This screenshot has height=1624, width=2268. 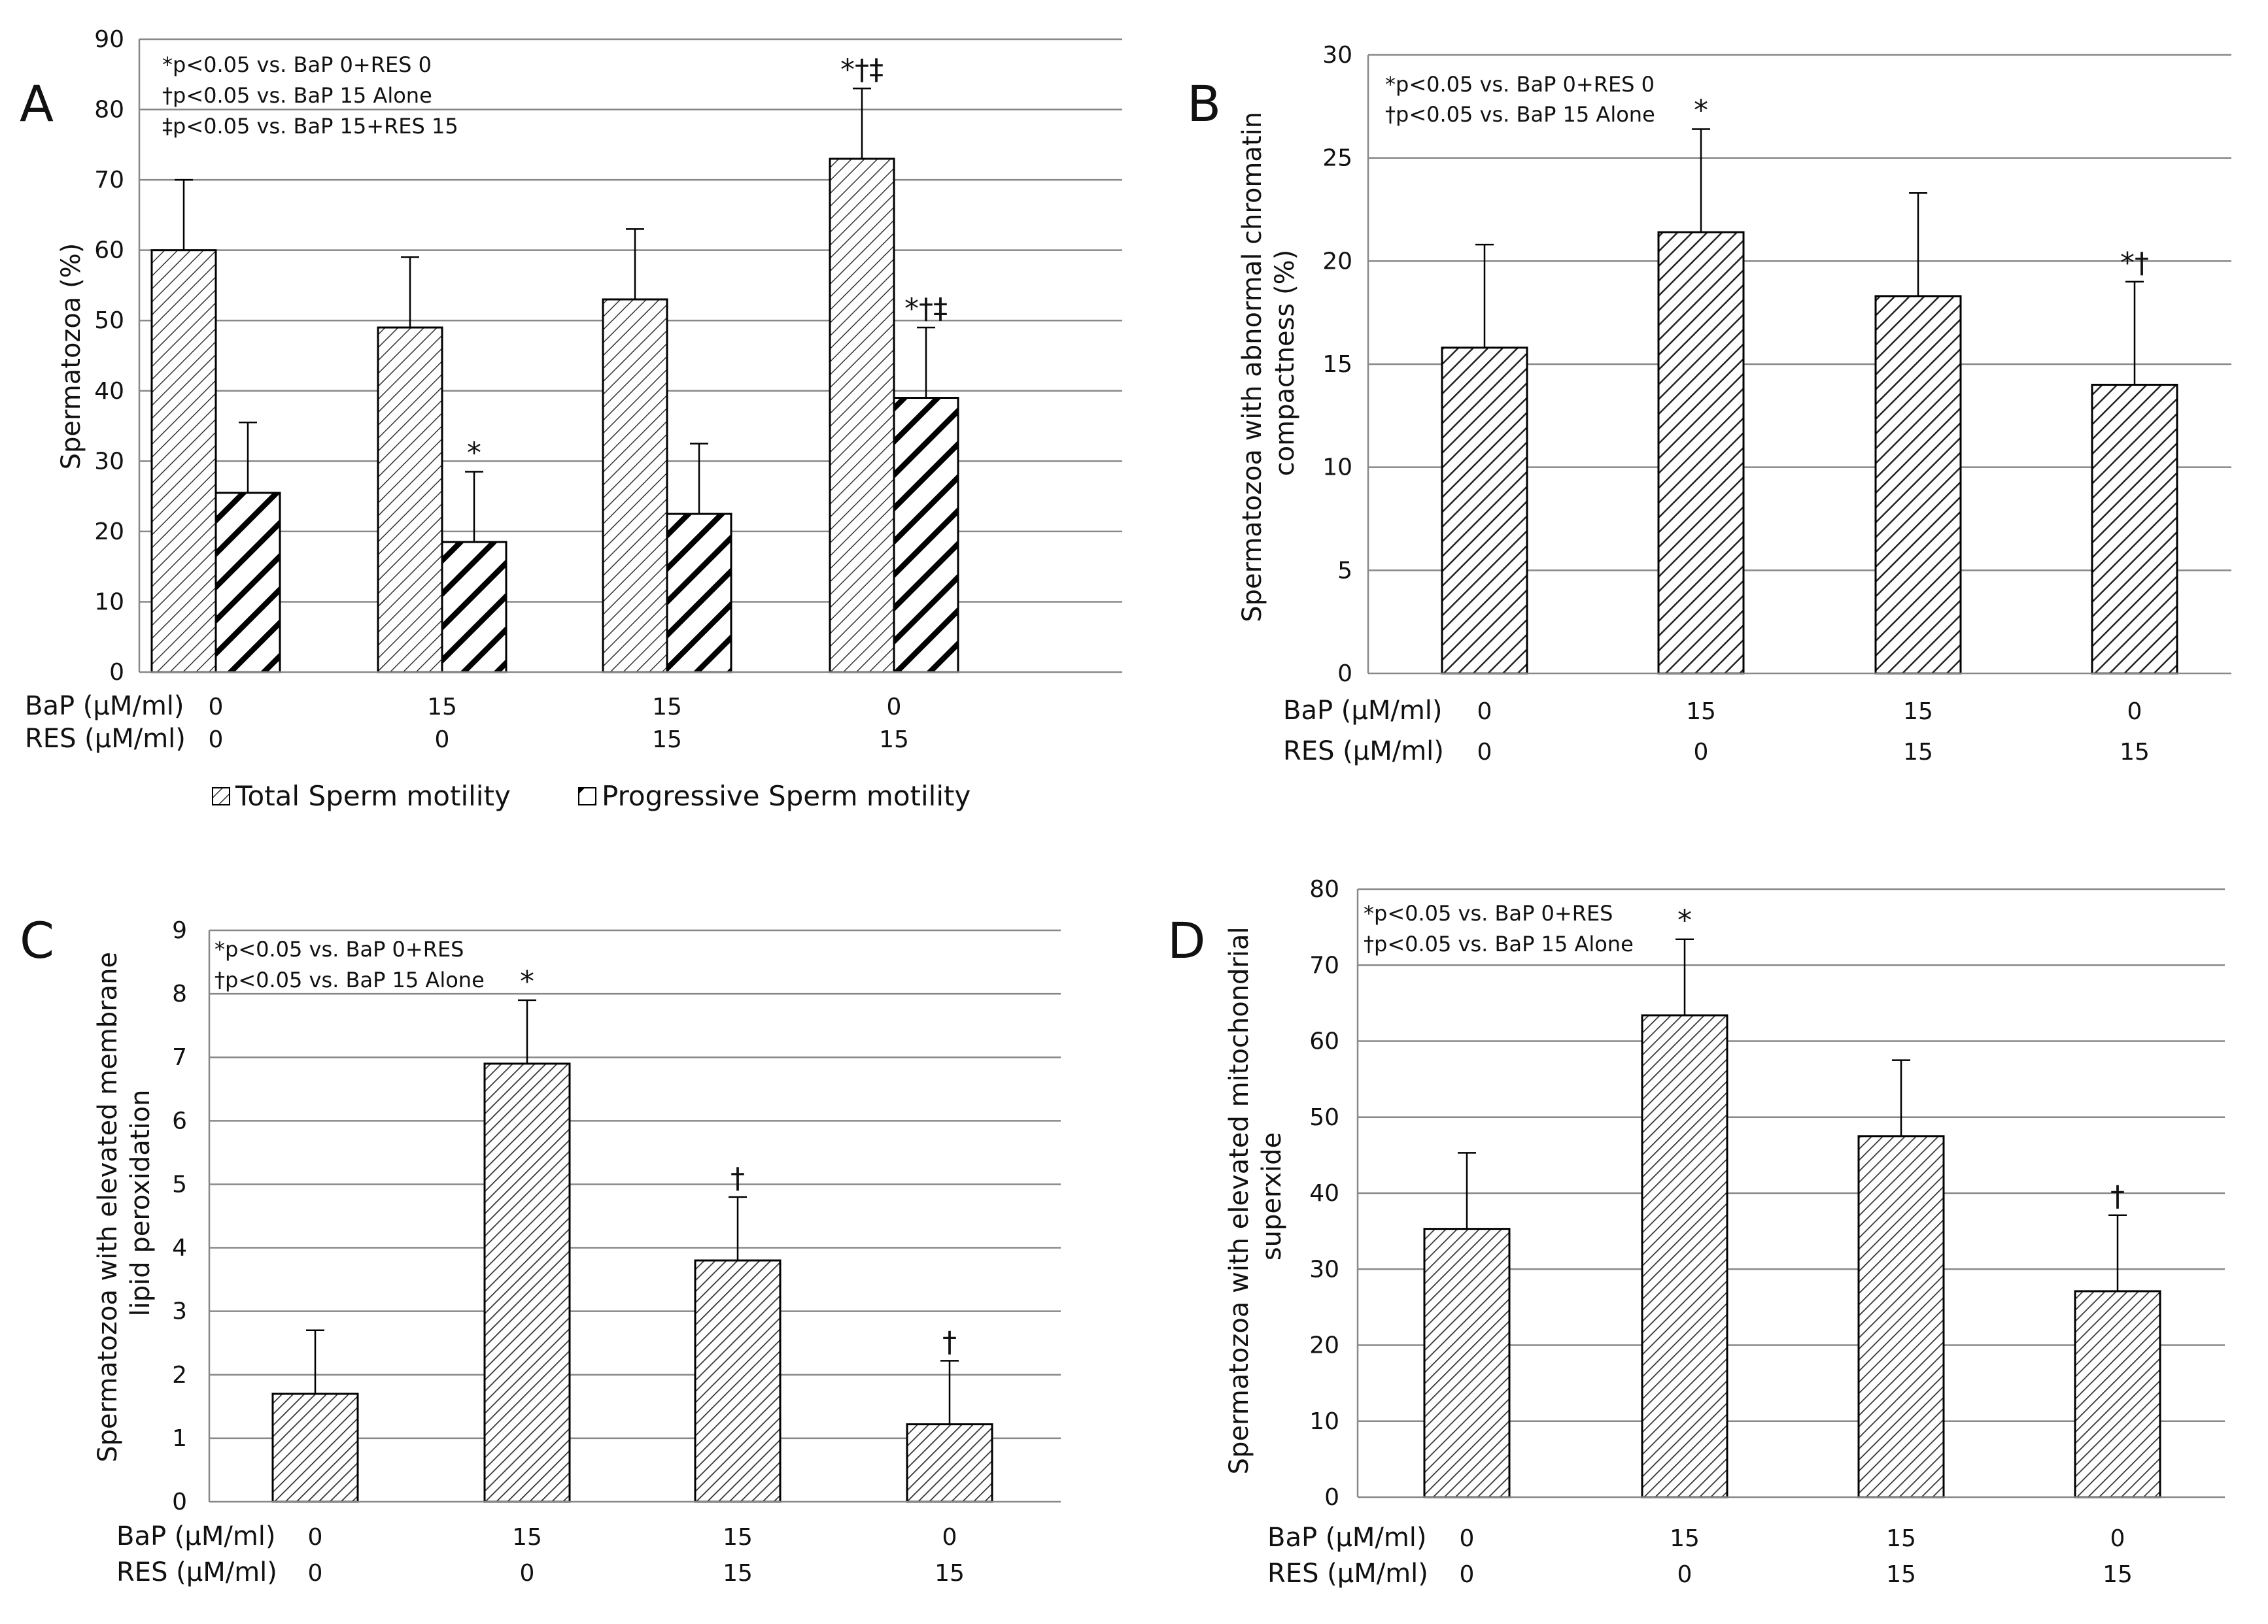 I want to click on significance-marks: * † †, so click(x=738, y=1162).